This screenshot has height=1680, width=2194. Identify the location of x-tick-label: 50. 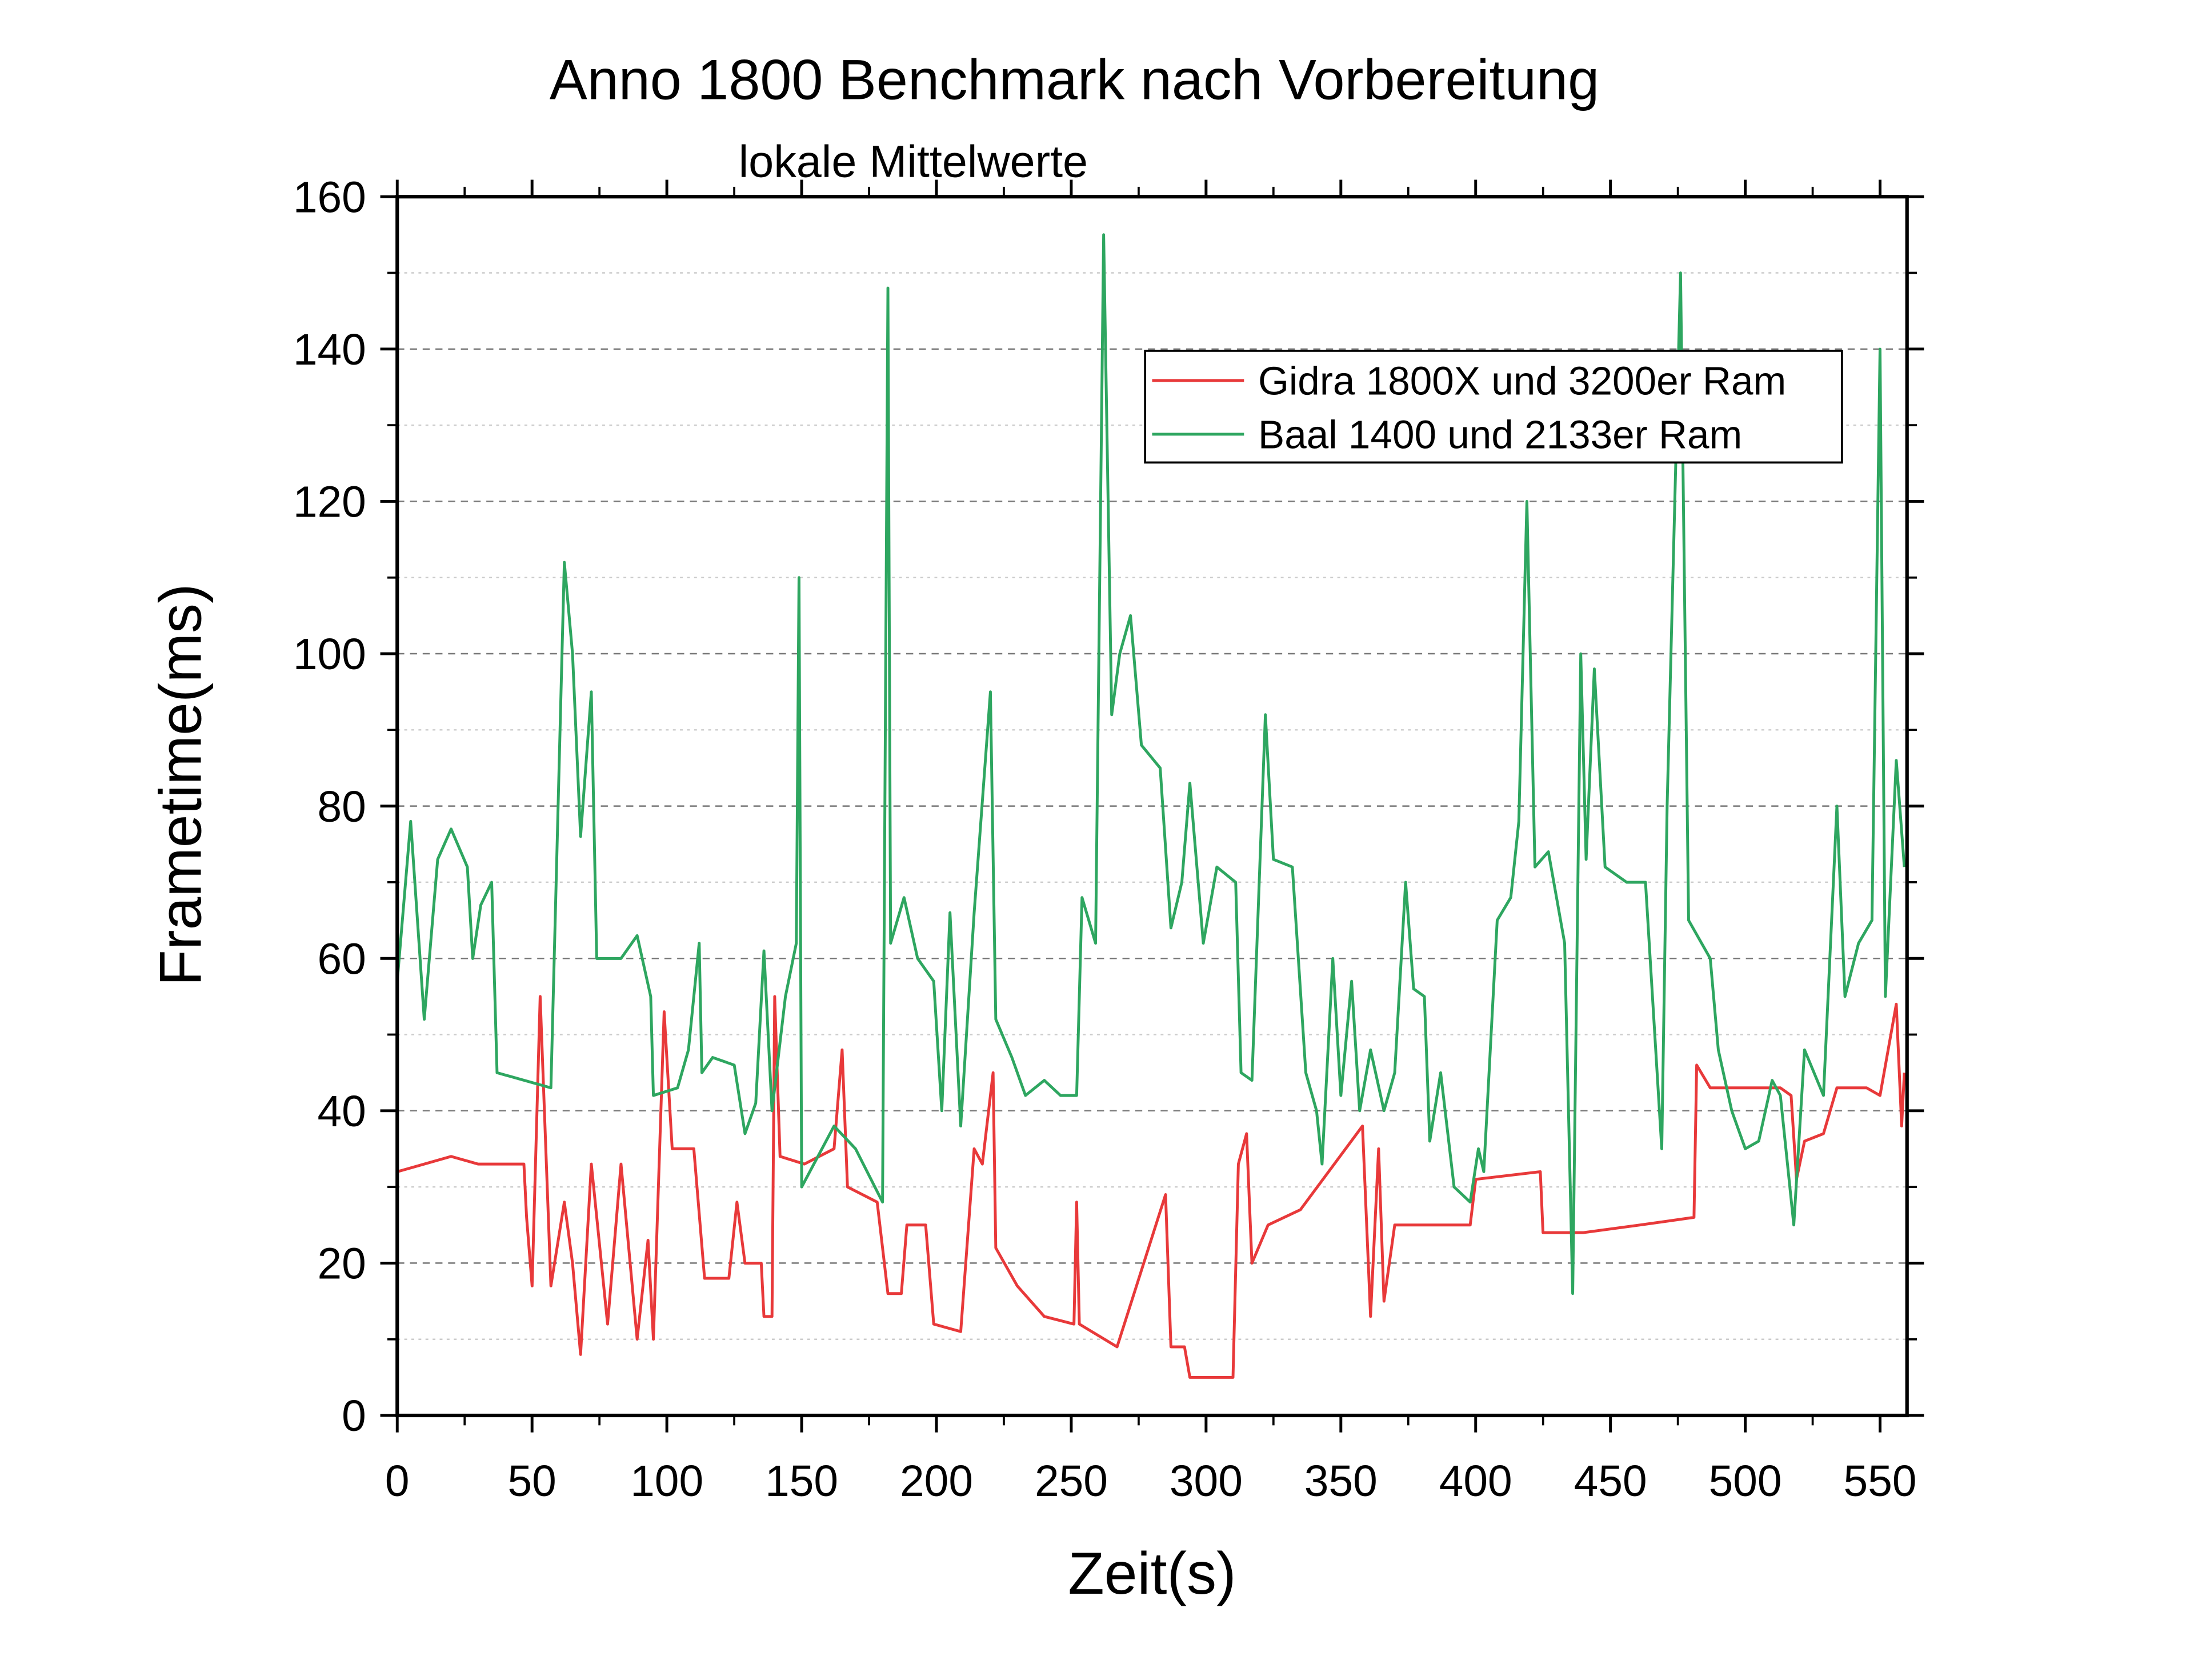
(532, 1481).